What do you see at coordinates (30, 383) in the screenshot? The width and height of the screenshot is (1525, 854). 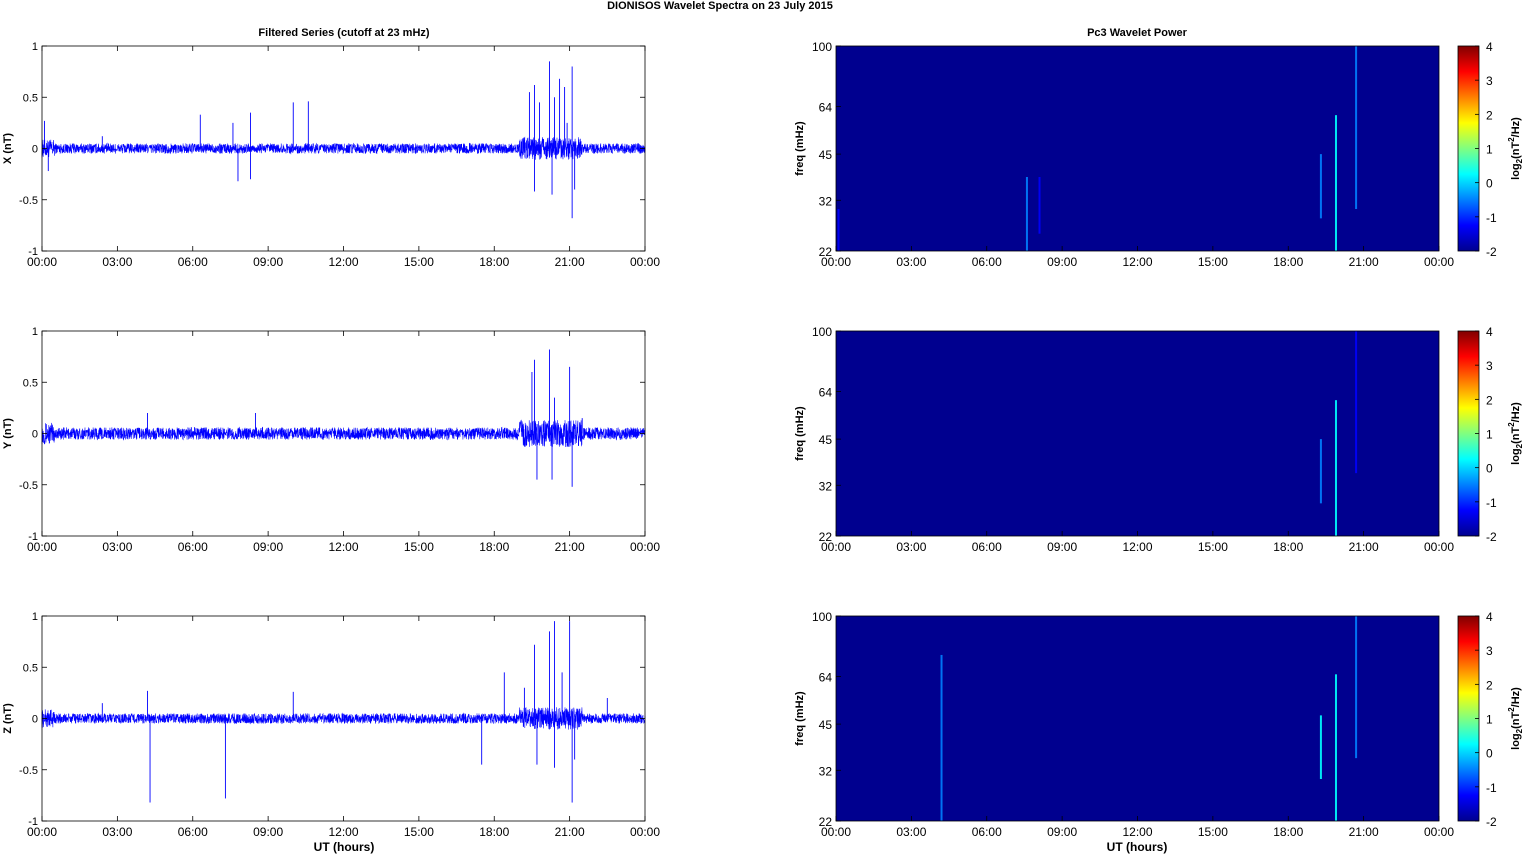 I see `y-tick-label: 0.5` at bounding box center [30, 383].